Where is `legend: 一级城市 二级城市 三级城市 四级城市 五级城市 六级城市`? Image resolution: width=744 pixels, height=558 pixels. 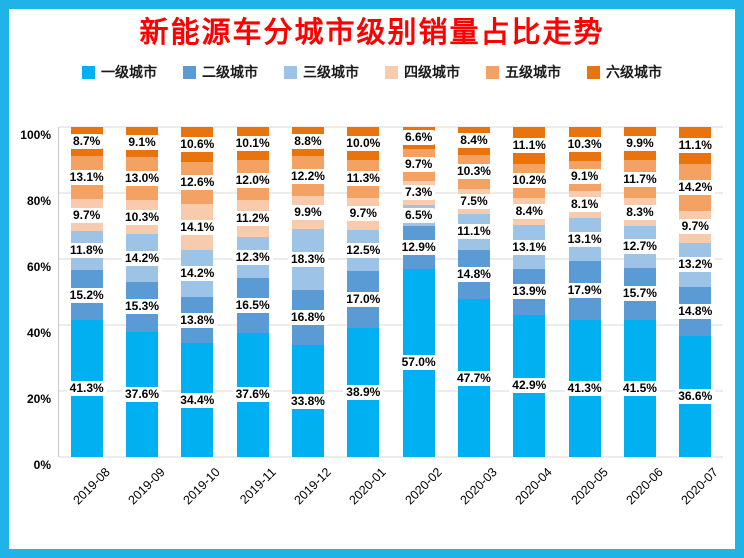
legend: 一级城市 二级城市 三级城市 四级城市 五级城市 六级城市 is located at coordinates (372, 72).